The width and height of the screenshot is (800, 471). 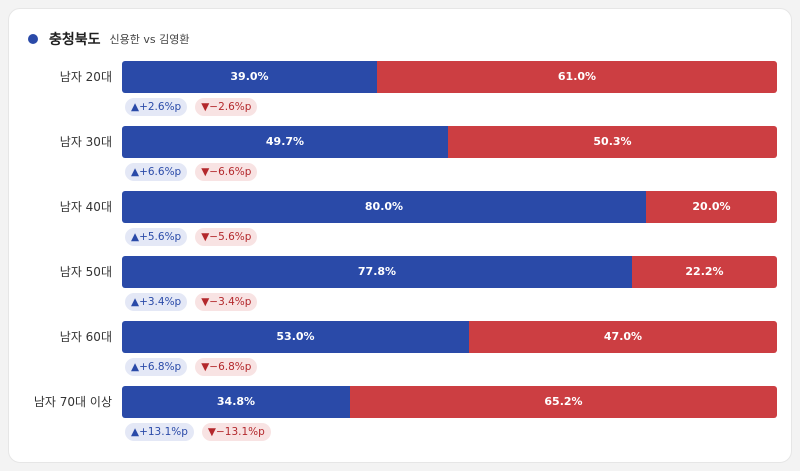 I want to click on change-badge-down: ▼−6.8%p, so click(x=226, y=367).